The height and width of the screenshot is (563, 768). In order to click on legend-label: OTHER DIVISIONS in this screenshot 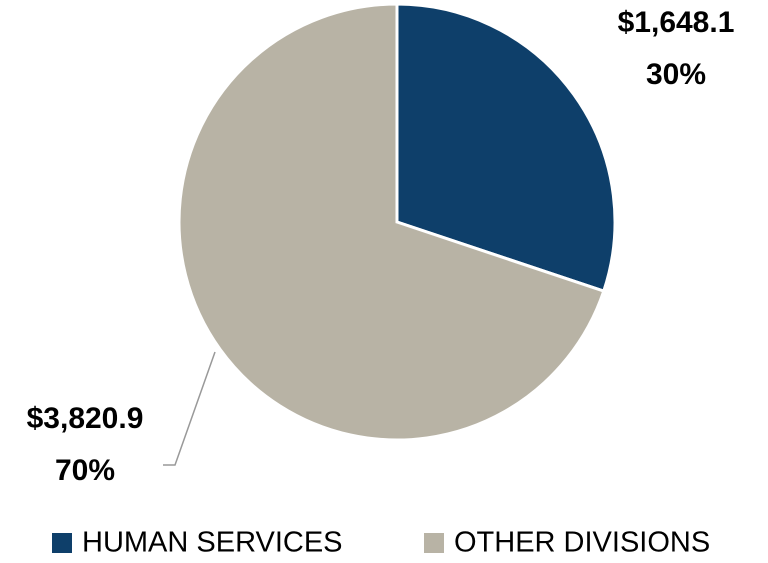, I will do `click(582, 543)`.